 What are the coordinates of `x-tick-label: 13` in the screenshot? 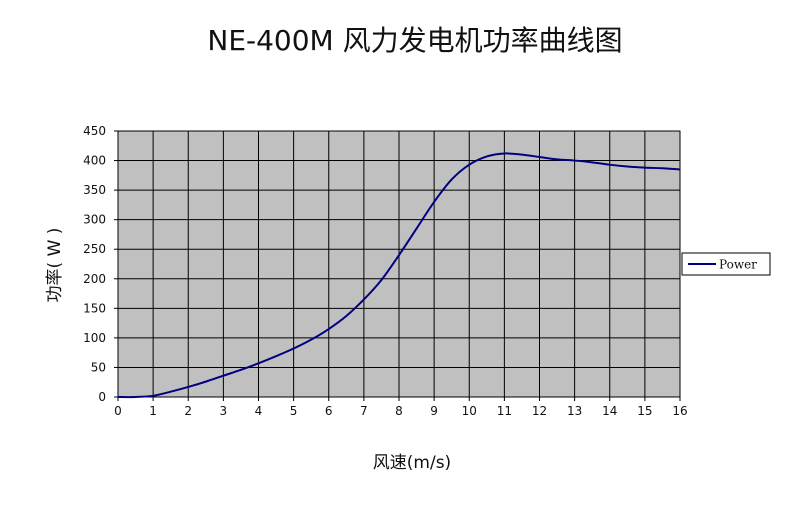 It's located at (574, 411).